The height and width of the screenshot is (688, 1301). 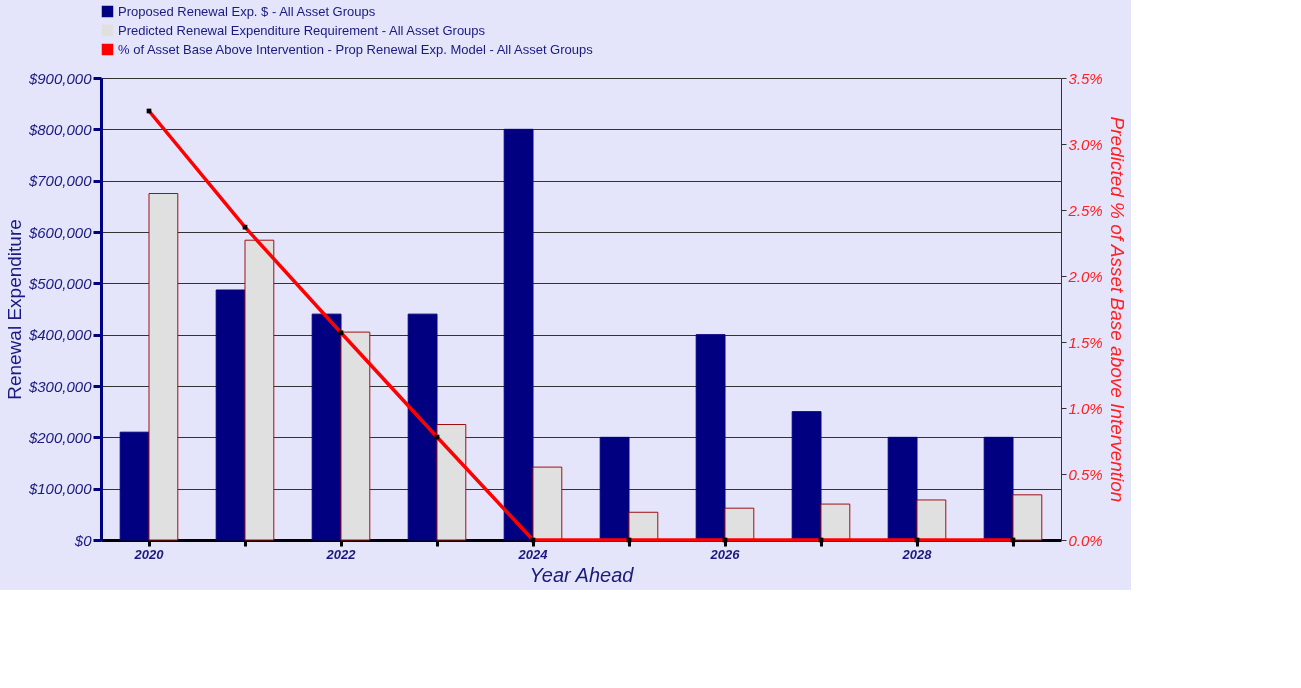 What do you see at coordinates (1085, 78) in the screenshot?
I see `y2-tick-label: 3.5%` at bounding box center [1085, 78].